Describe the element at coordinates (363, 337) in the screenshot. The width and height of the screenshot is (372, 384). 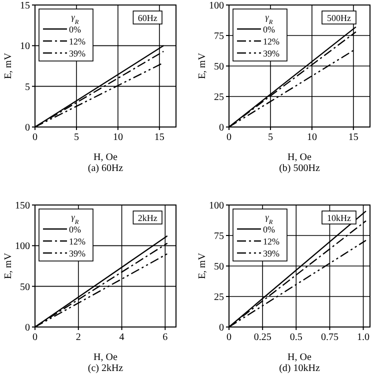
I see `x-tick-label: 1.0` at that location.